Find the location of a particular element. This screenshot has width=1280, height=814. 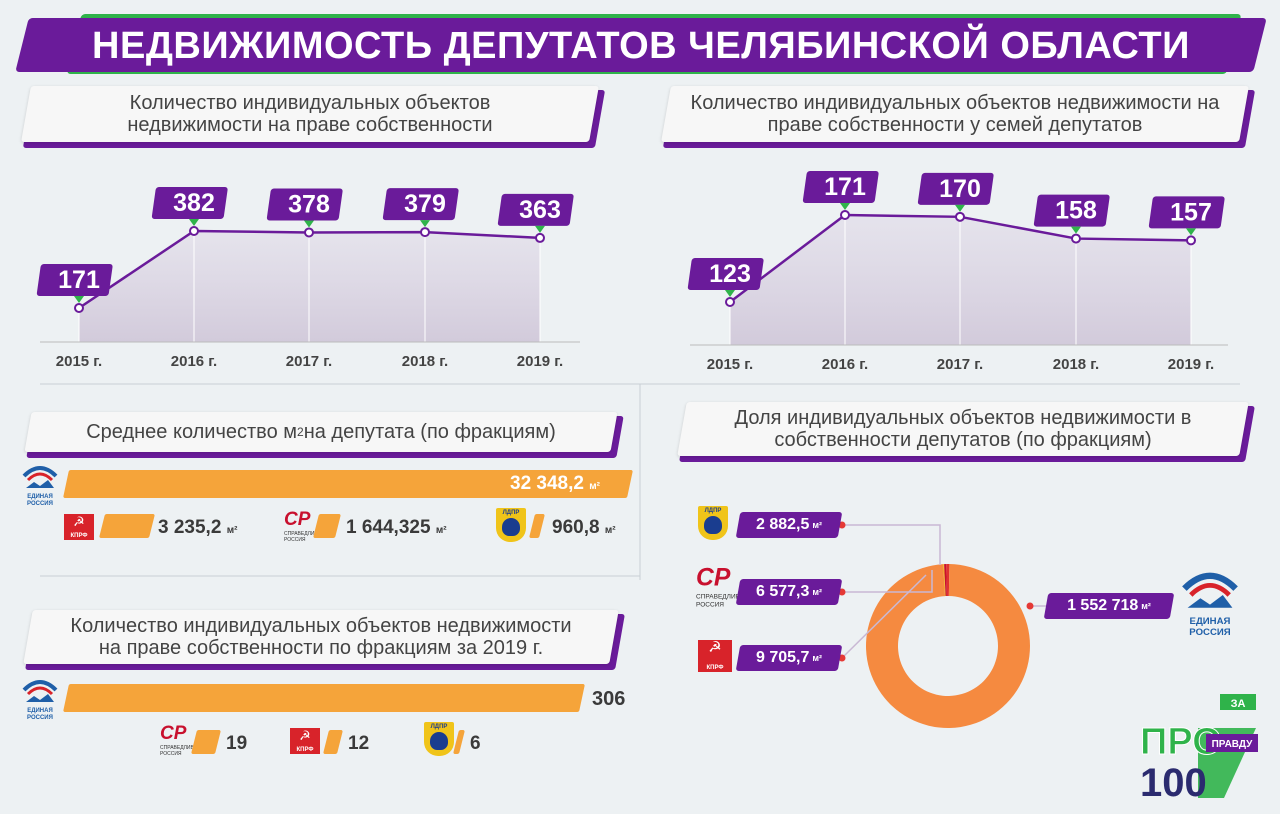

donut-er-value: 1 552 718 is located at coordinates (1103, 605).